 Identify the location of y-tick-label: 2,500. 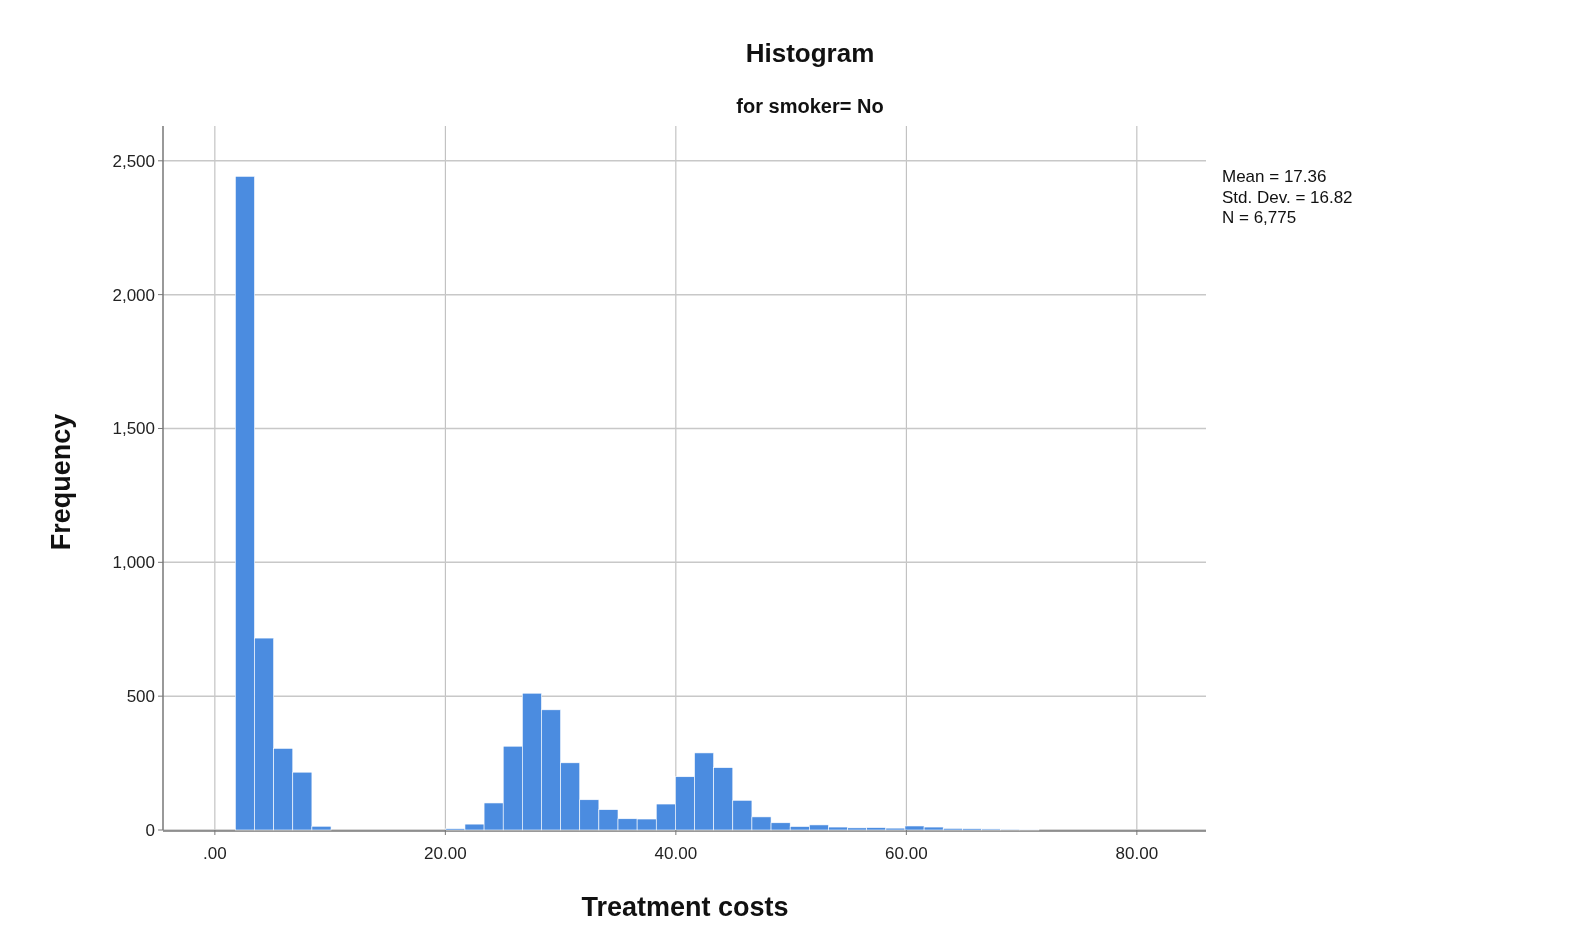
(133, 161).